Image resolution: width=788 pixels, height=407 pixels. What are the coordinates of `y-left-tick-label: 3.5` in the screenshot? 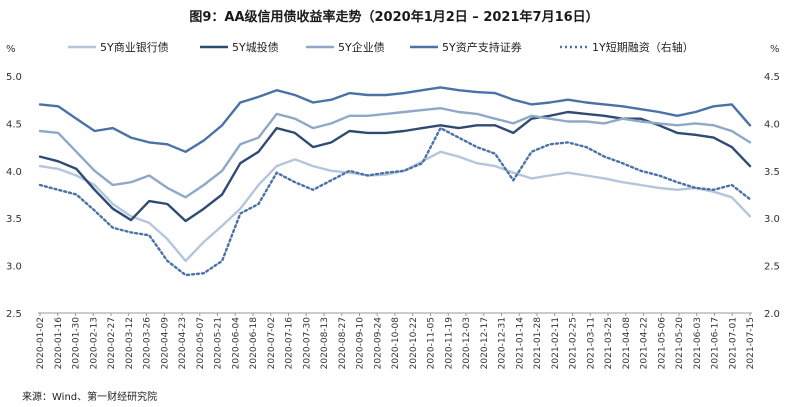 It's located at (14, 219).